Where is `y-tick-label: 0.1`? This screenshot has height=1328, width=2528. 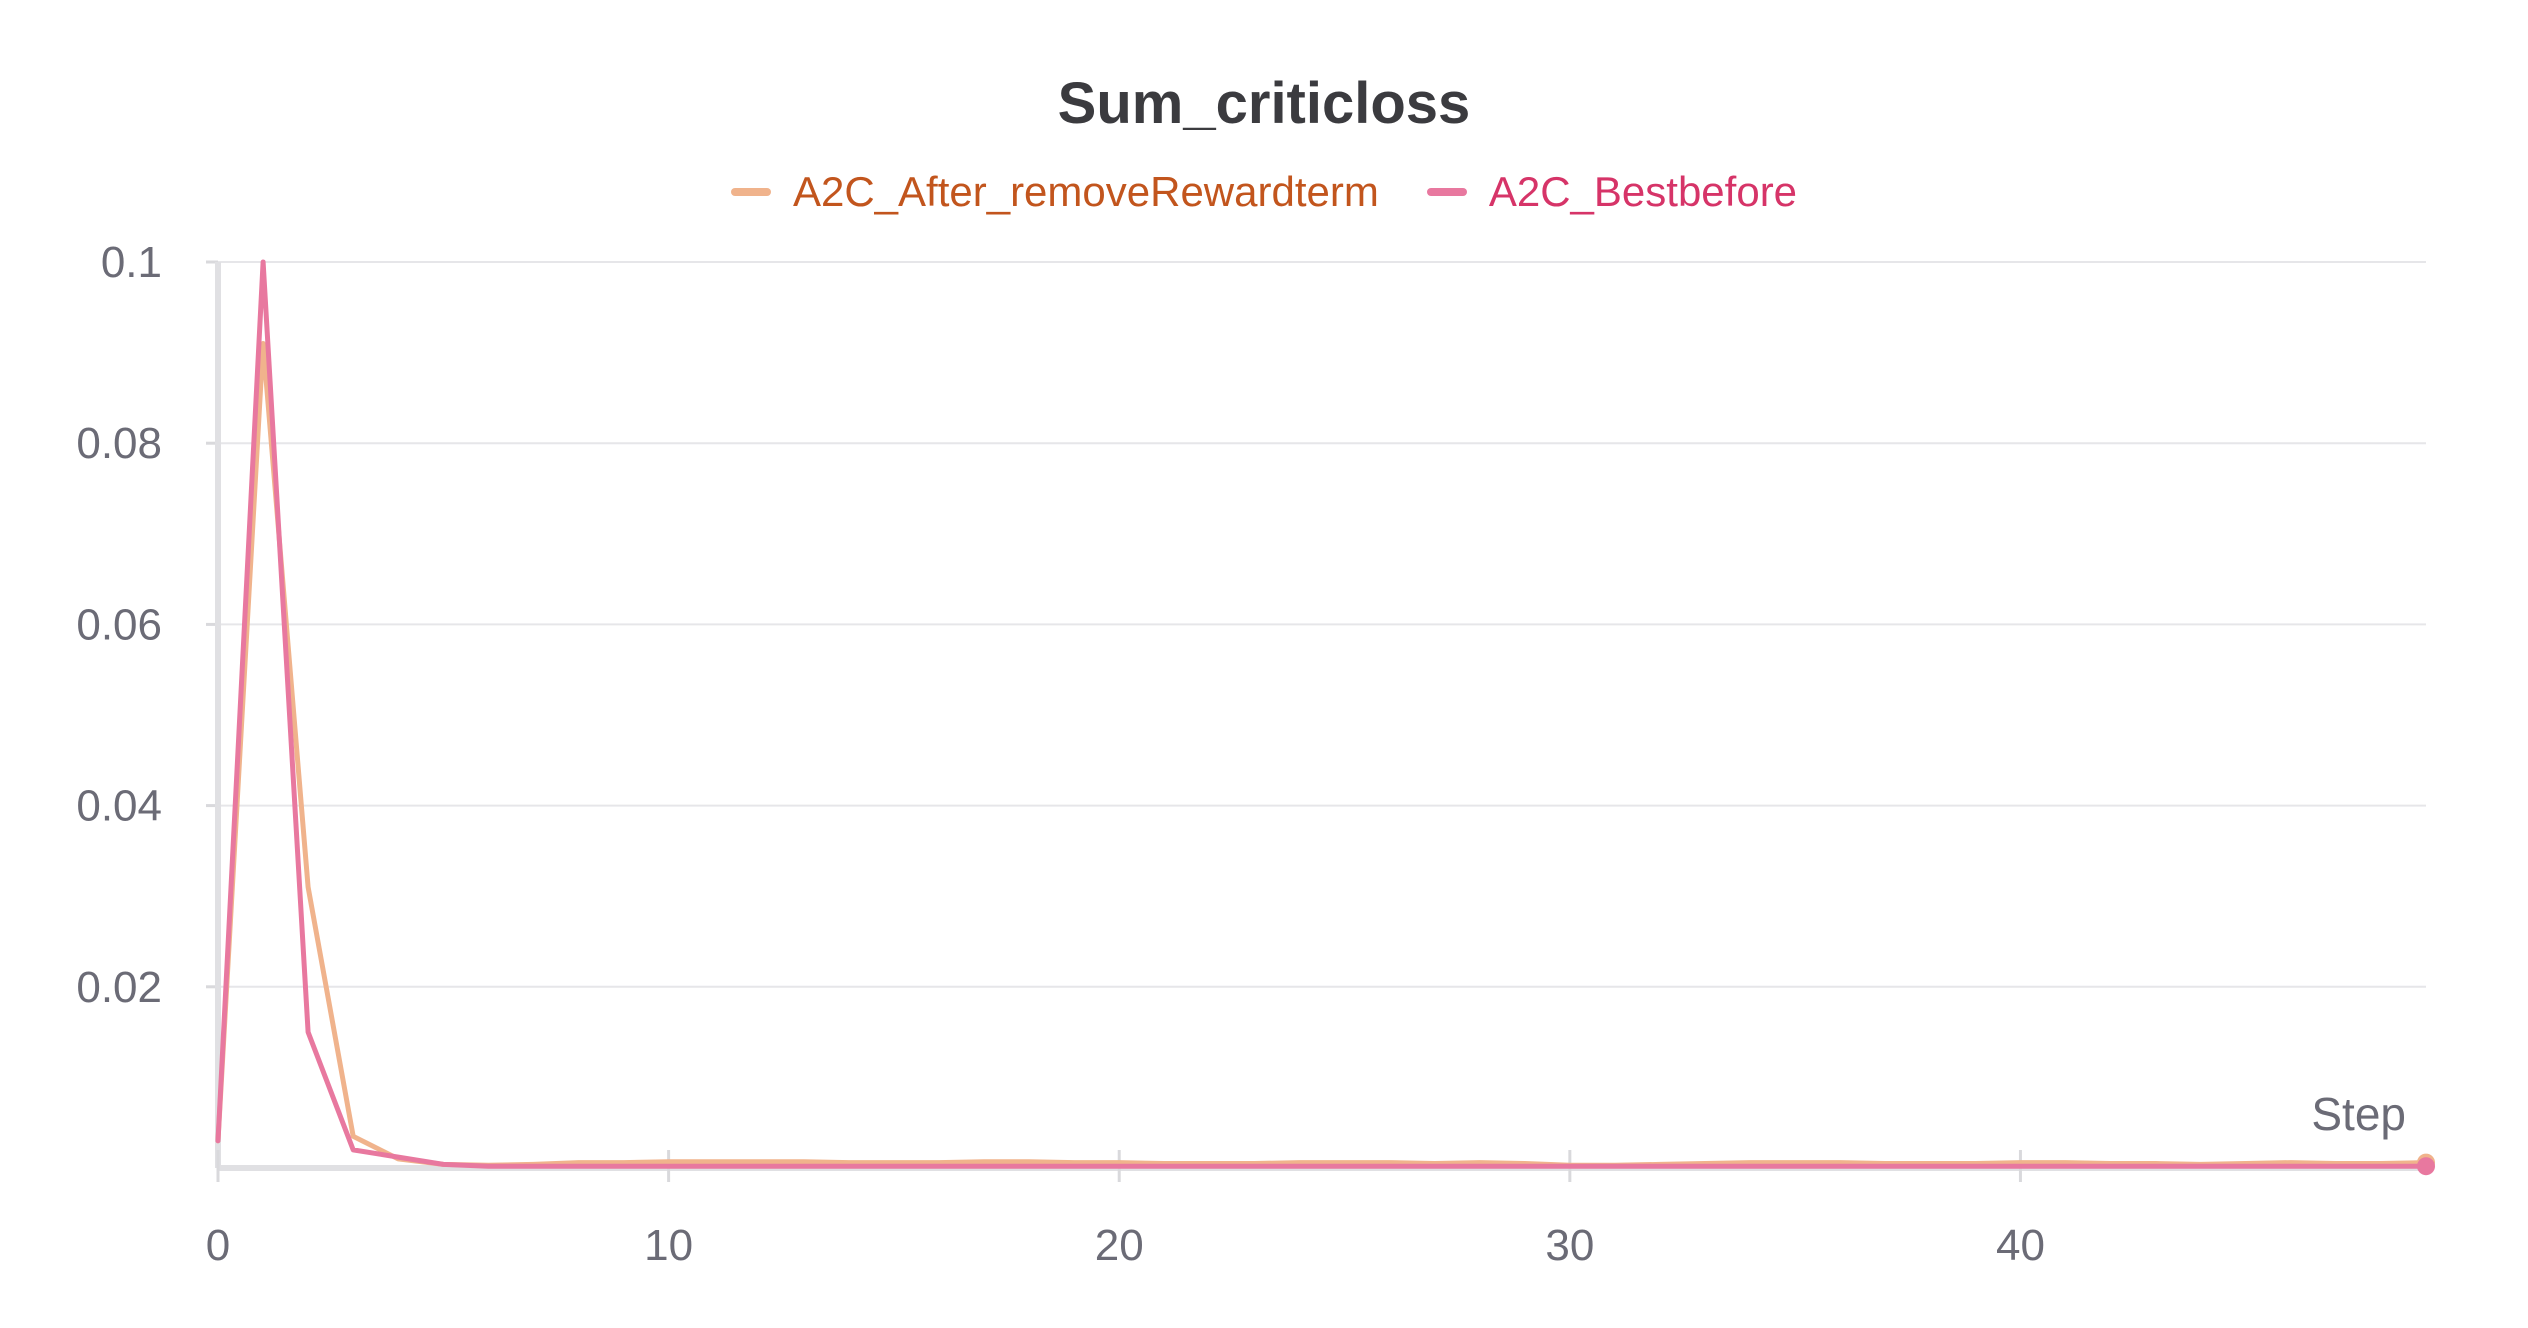
y-tick-label: 0.1 is located at coordinates (131, 262).